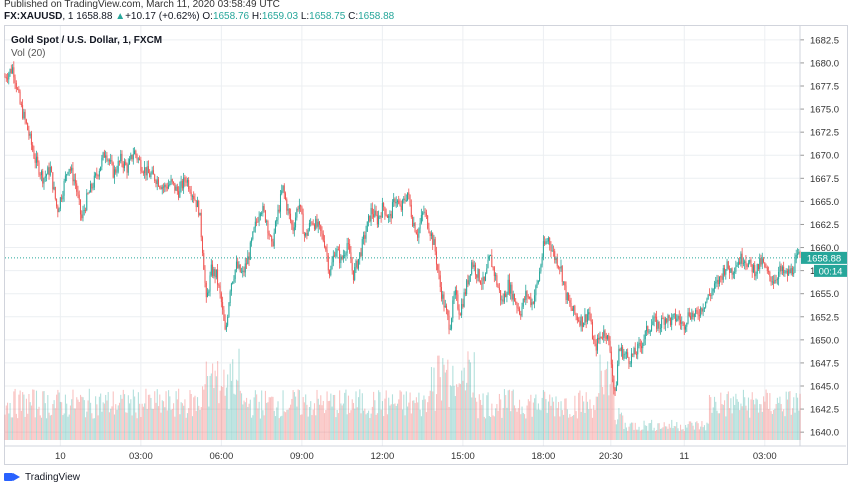 This screenshot has width=852, height=485. Describe the element at coordinates (94, 16) in the screenshot. I see `last-price: 1658.88` at that location.